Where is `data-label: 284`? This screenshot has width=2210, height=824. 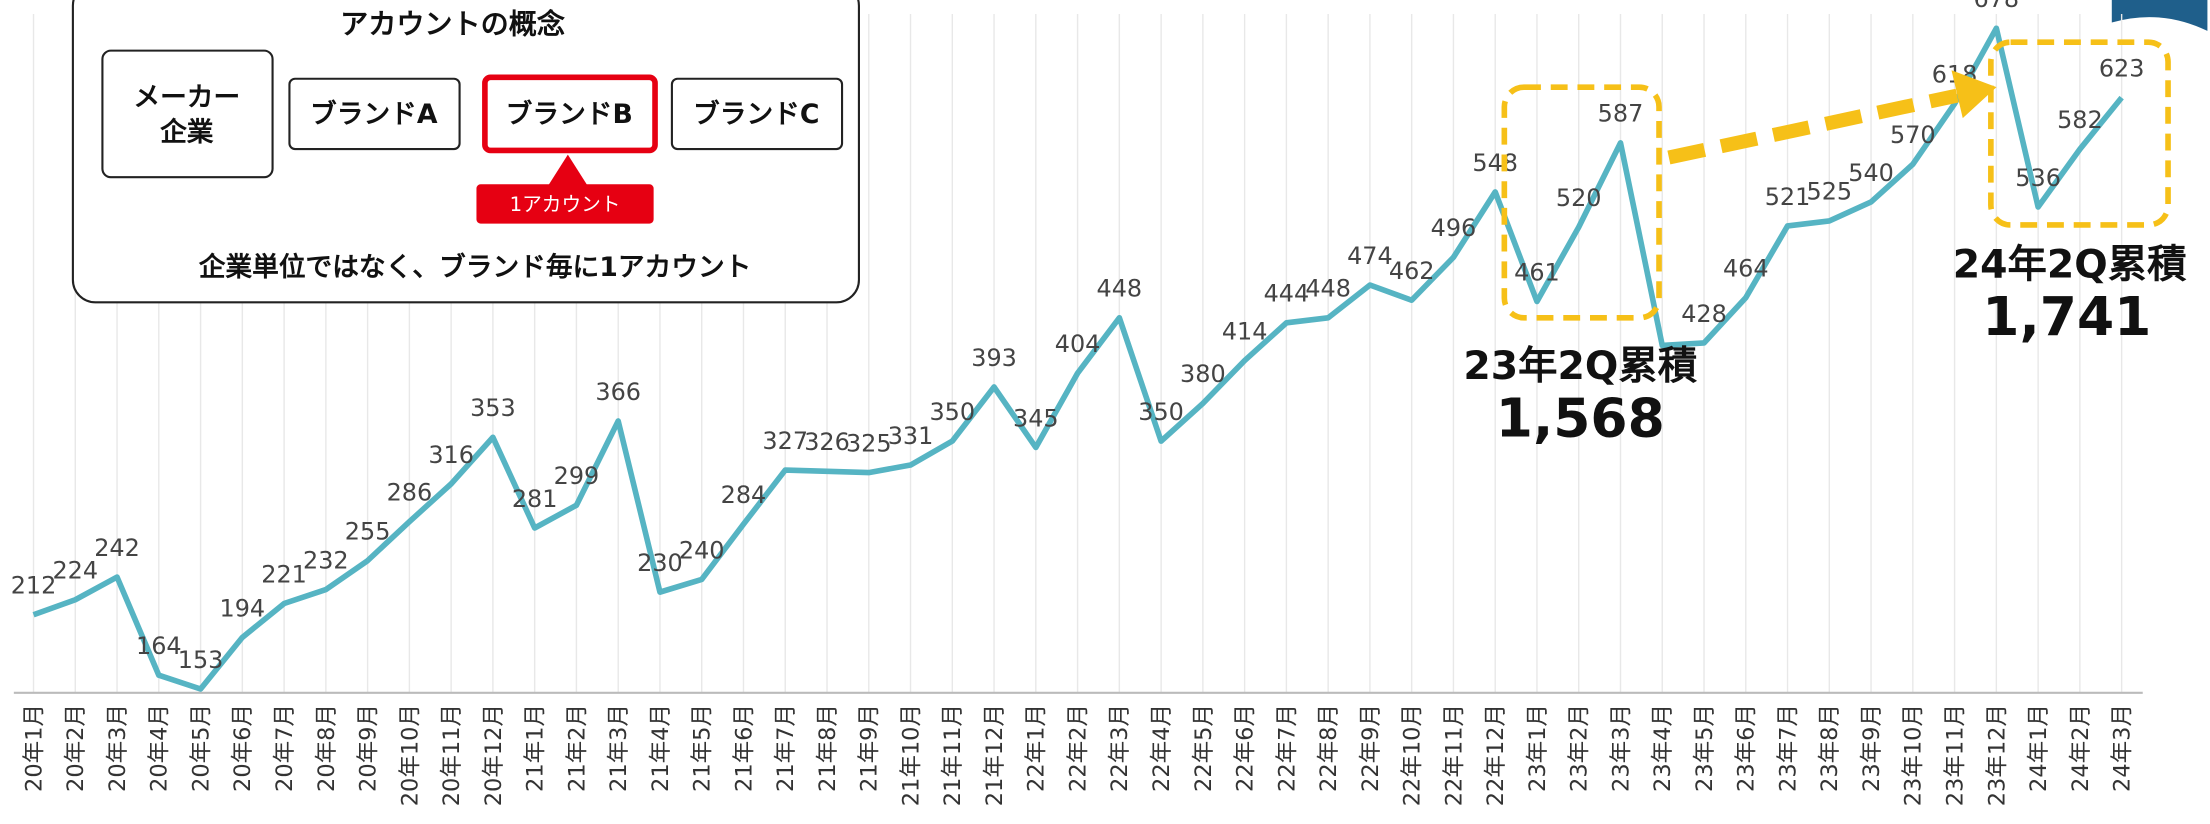 data-label: 284 is located at coordinates (744, 495).